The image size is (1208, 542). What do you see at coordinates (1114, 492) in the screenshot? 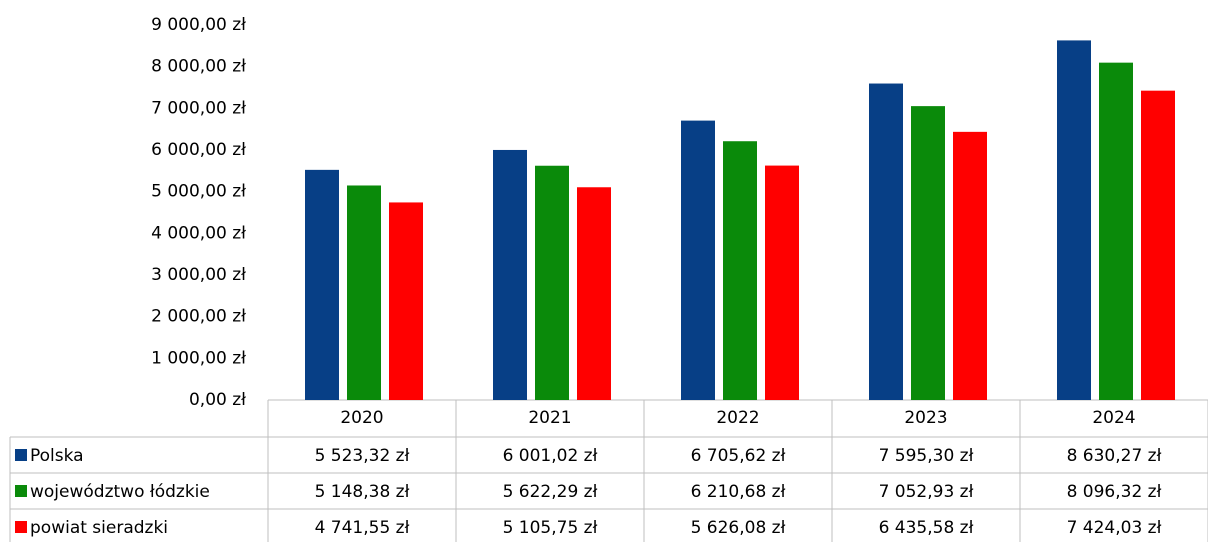
I see `table-value: 8 096,32 zł` at bounding box center [1114, 492].